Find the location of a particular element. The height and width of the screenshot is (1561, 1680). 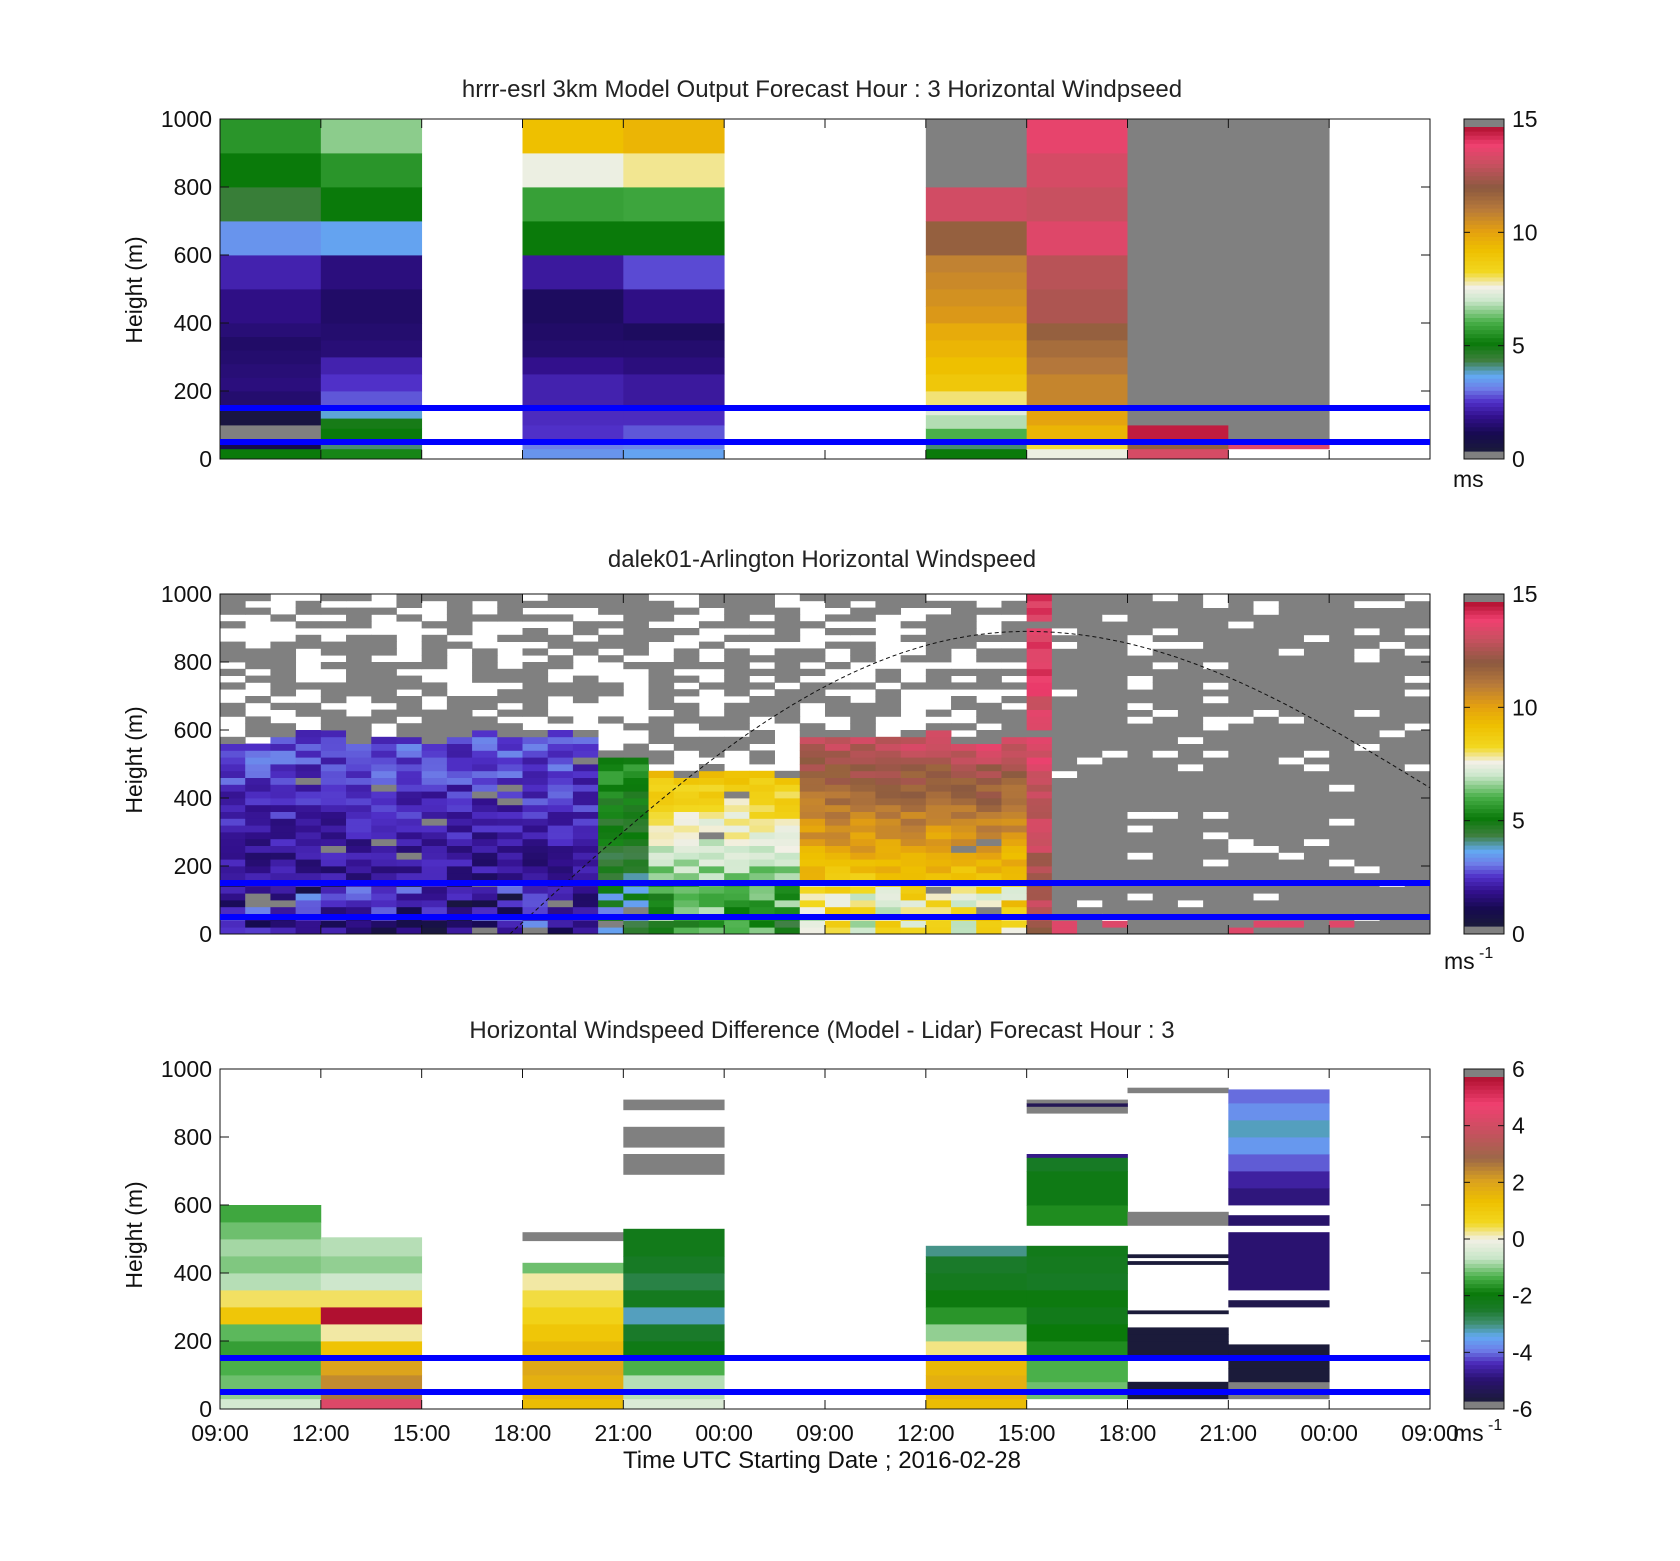

panel-lidar-colorbar-swatch is located at coordinates (1484, 835).